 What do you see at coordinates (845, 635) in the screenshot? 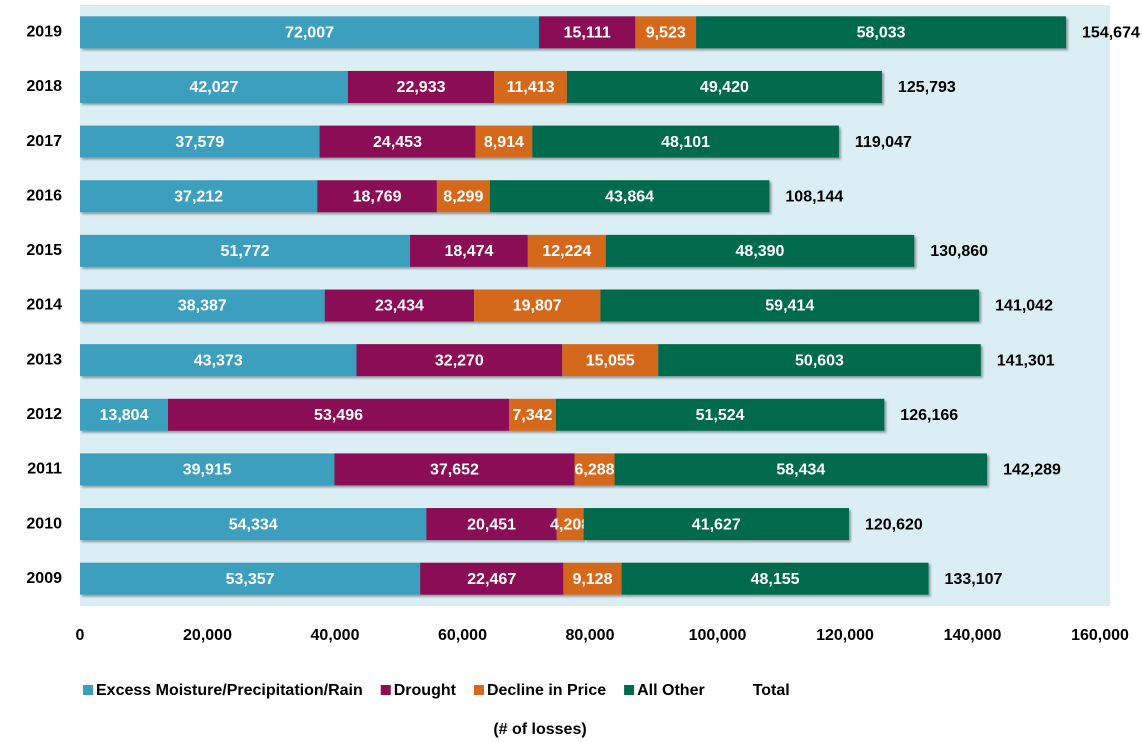
I see `x-tick-label: 120,000` at bounding box center [845, 635].